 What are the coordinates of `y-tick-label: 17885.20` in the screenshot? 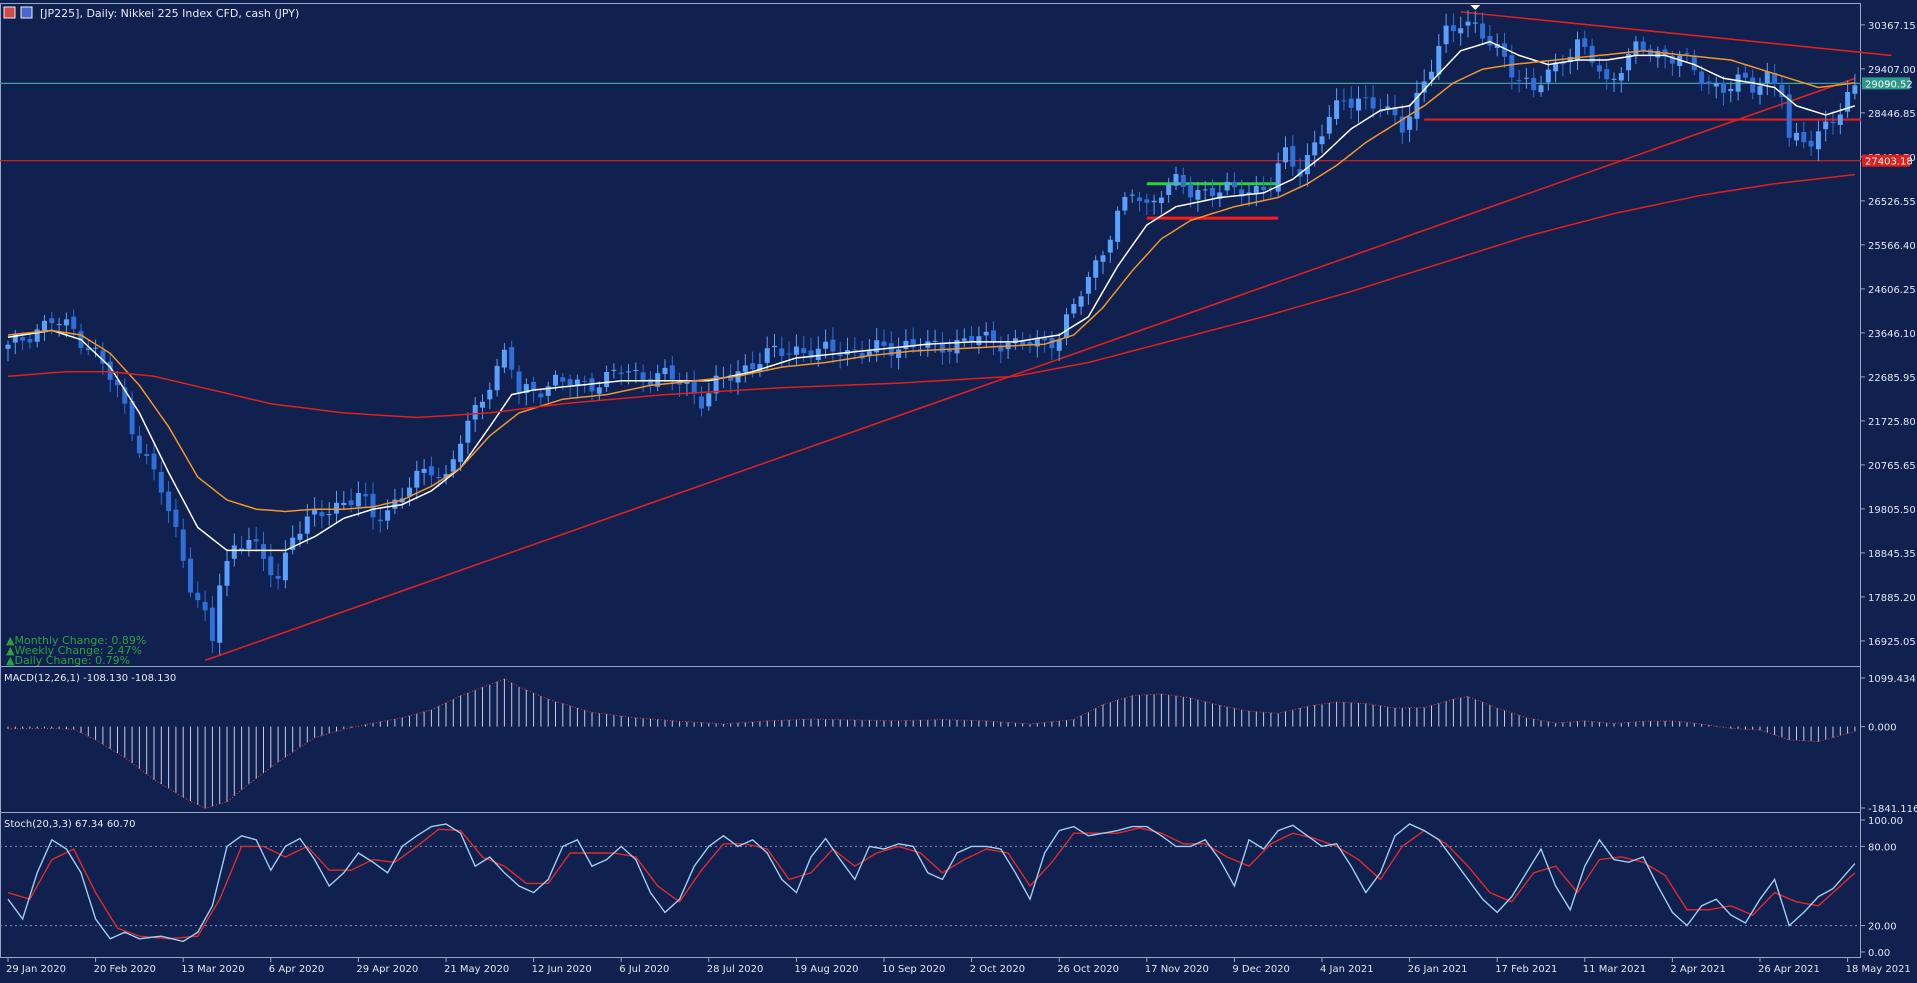 It's located at (1892, 598).